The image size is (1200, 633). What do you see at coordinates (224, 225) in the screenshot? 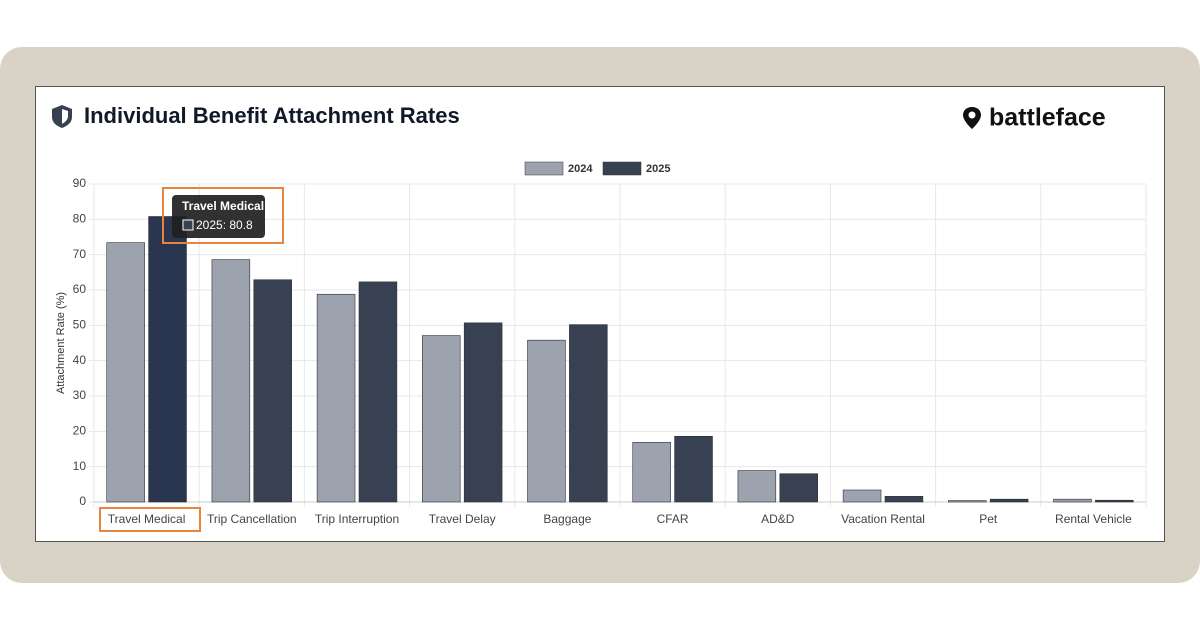
I see `tooltip-label: 2025: 80.8` at bounding box center [224, 225].